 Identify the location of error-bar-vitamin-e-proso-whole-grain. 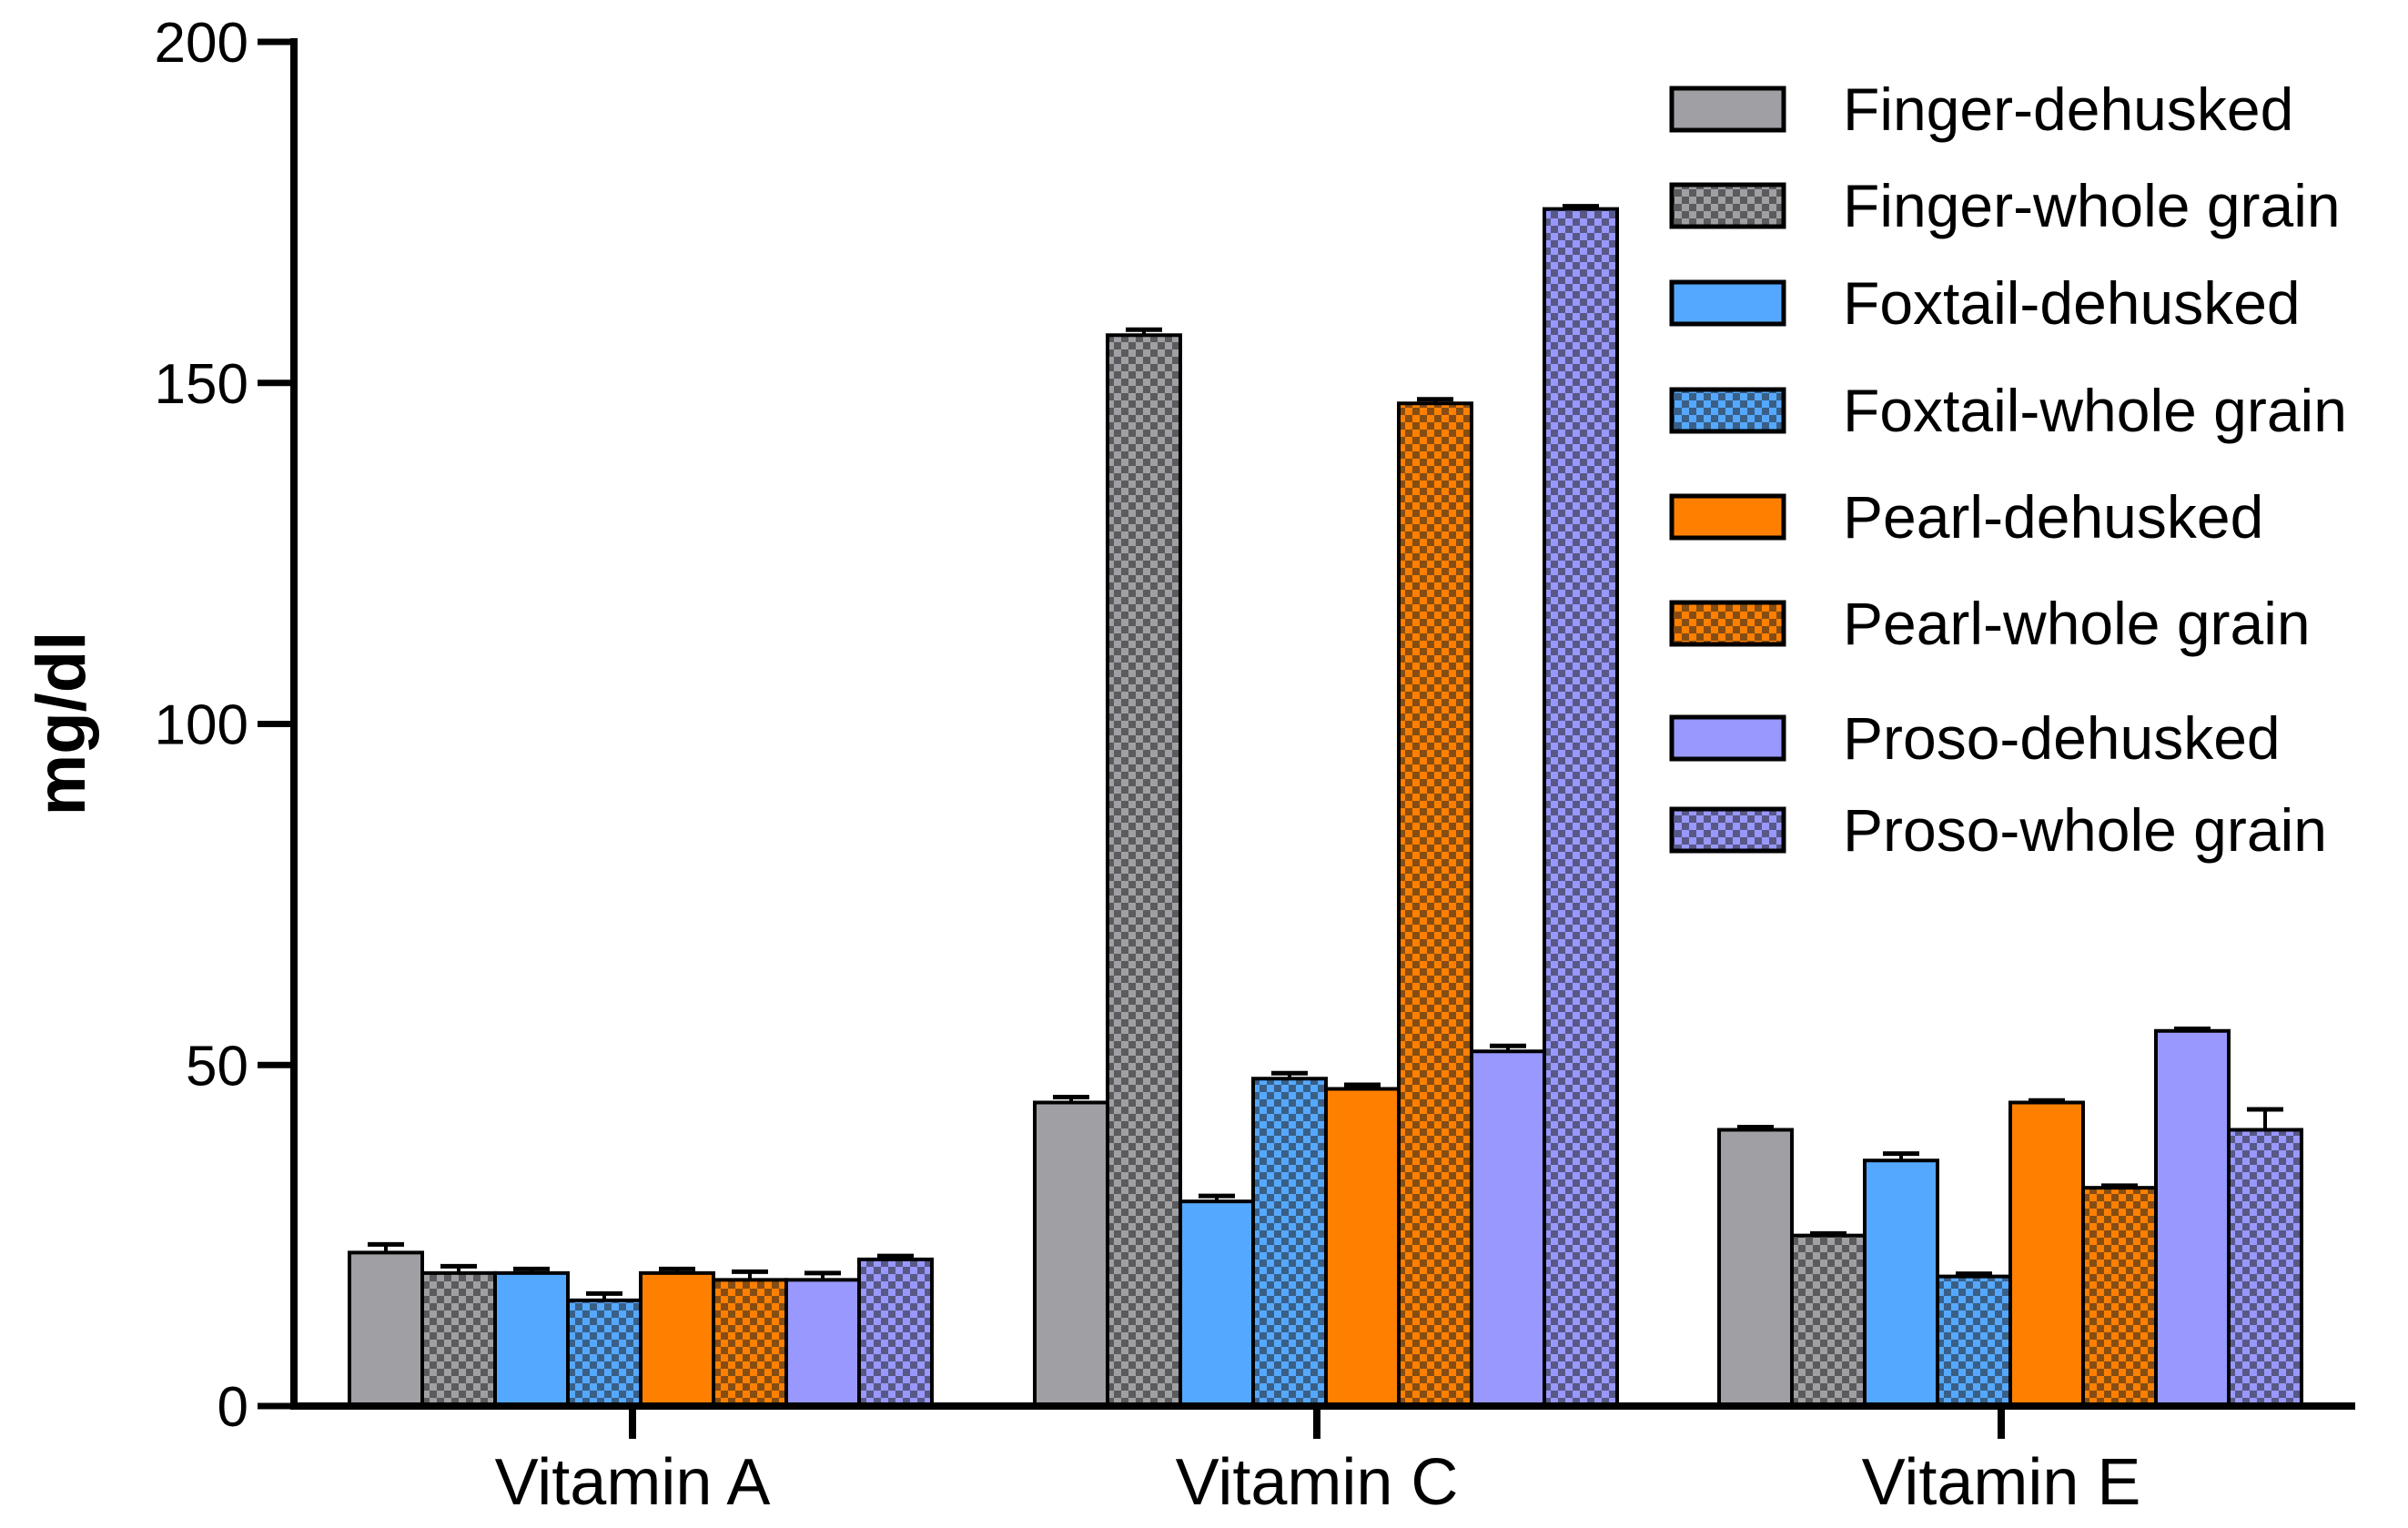
(2265, 1119).